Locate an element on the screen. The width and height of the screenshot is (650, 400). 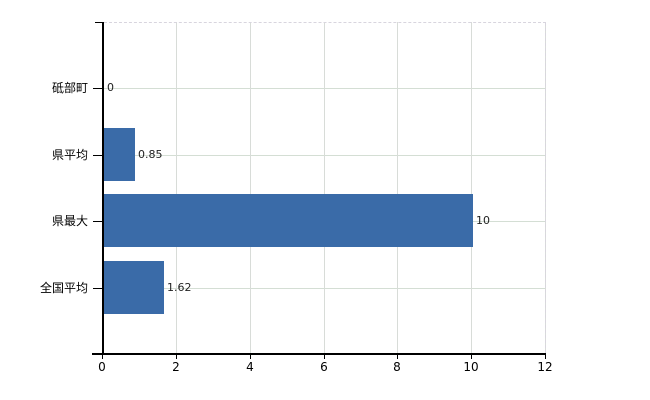
x-tick-label: 10 is located at coordinates (471, 367).